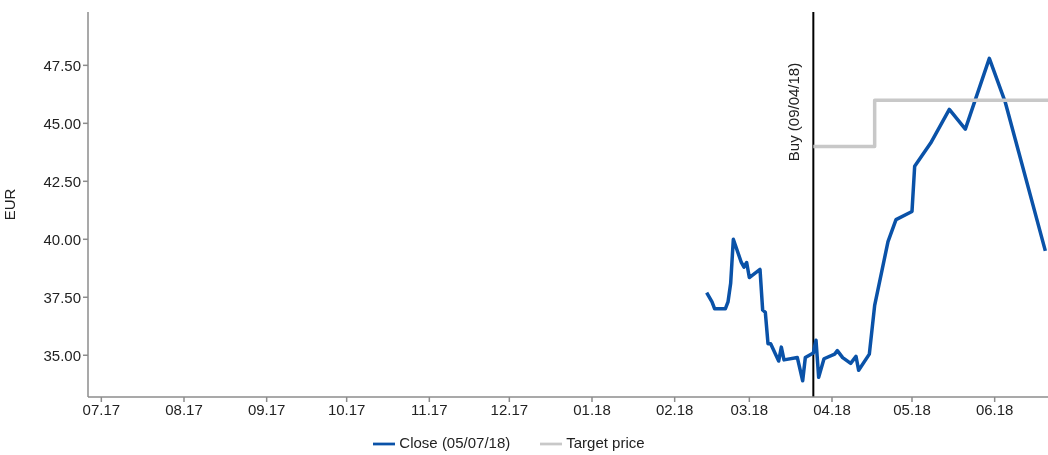  Describe the element at coordinates (509, 409) in the screenshot. I see `x-tick-label: 12.17` at that location.